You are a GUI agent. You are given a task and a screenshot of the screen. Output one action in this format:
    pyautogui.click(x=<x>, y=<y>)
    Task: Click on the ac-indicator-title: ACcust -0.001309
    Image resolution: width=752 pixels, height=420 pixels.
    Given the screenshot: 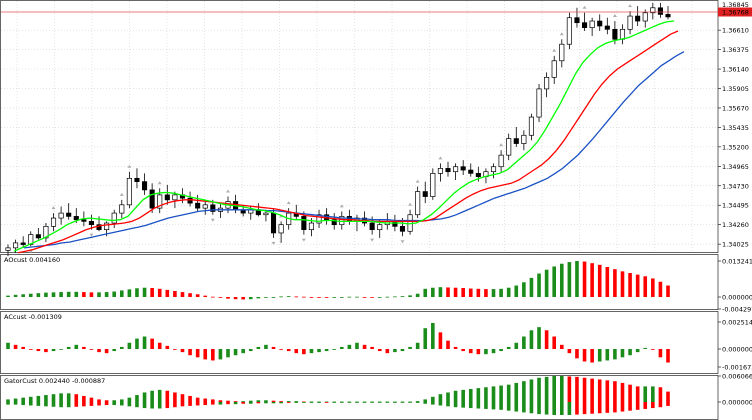 What is the action you would take?
    pyautogui.click(x=33, y=317)
    